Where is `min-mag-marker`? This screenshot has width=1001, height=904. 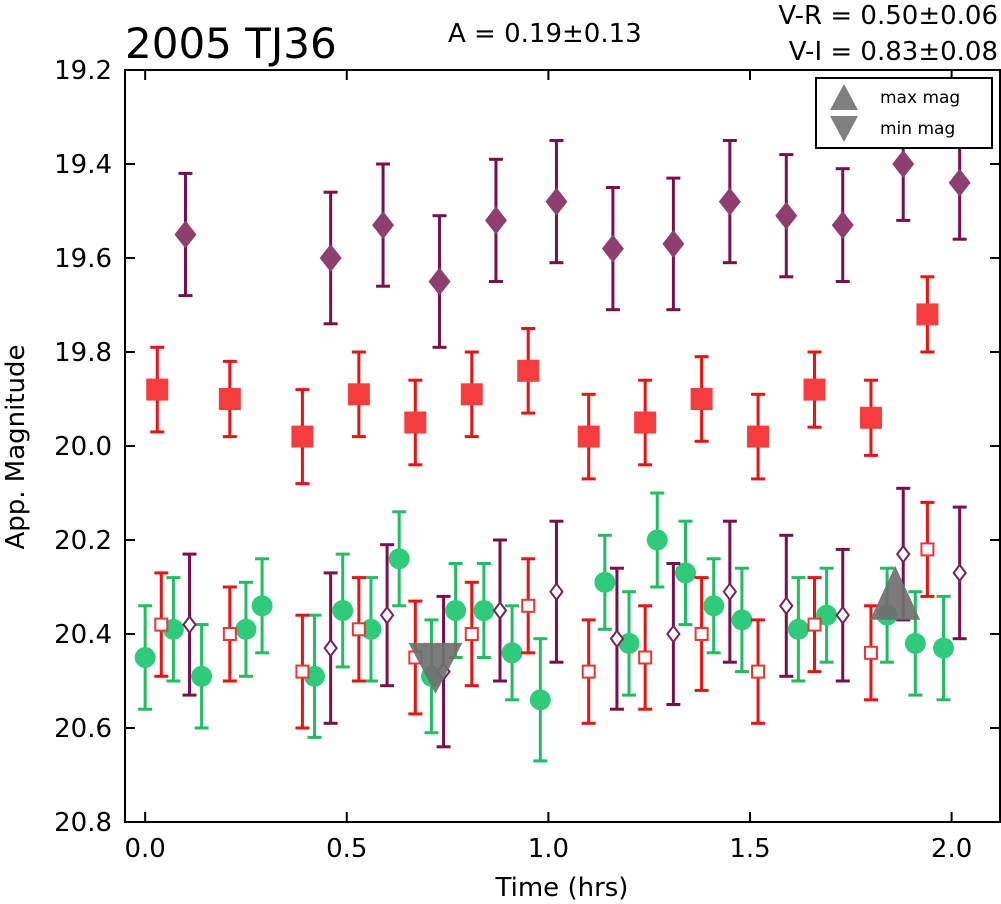 min-mag-marker is located at coordinates (435, 668).